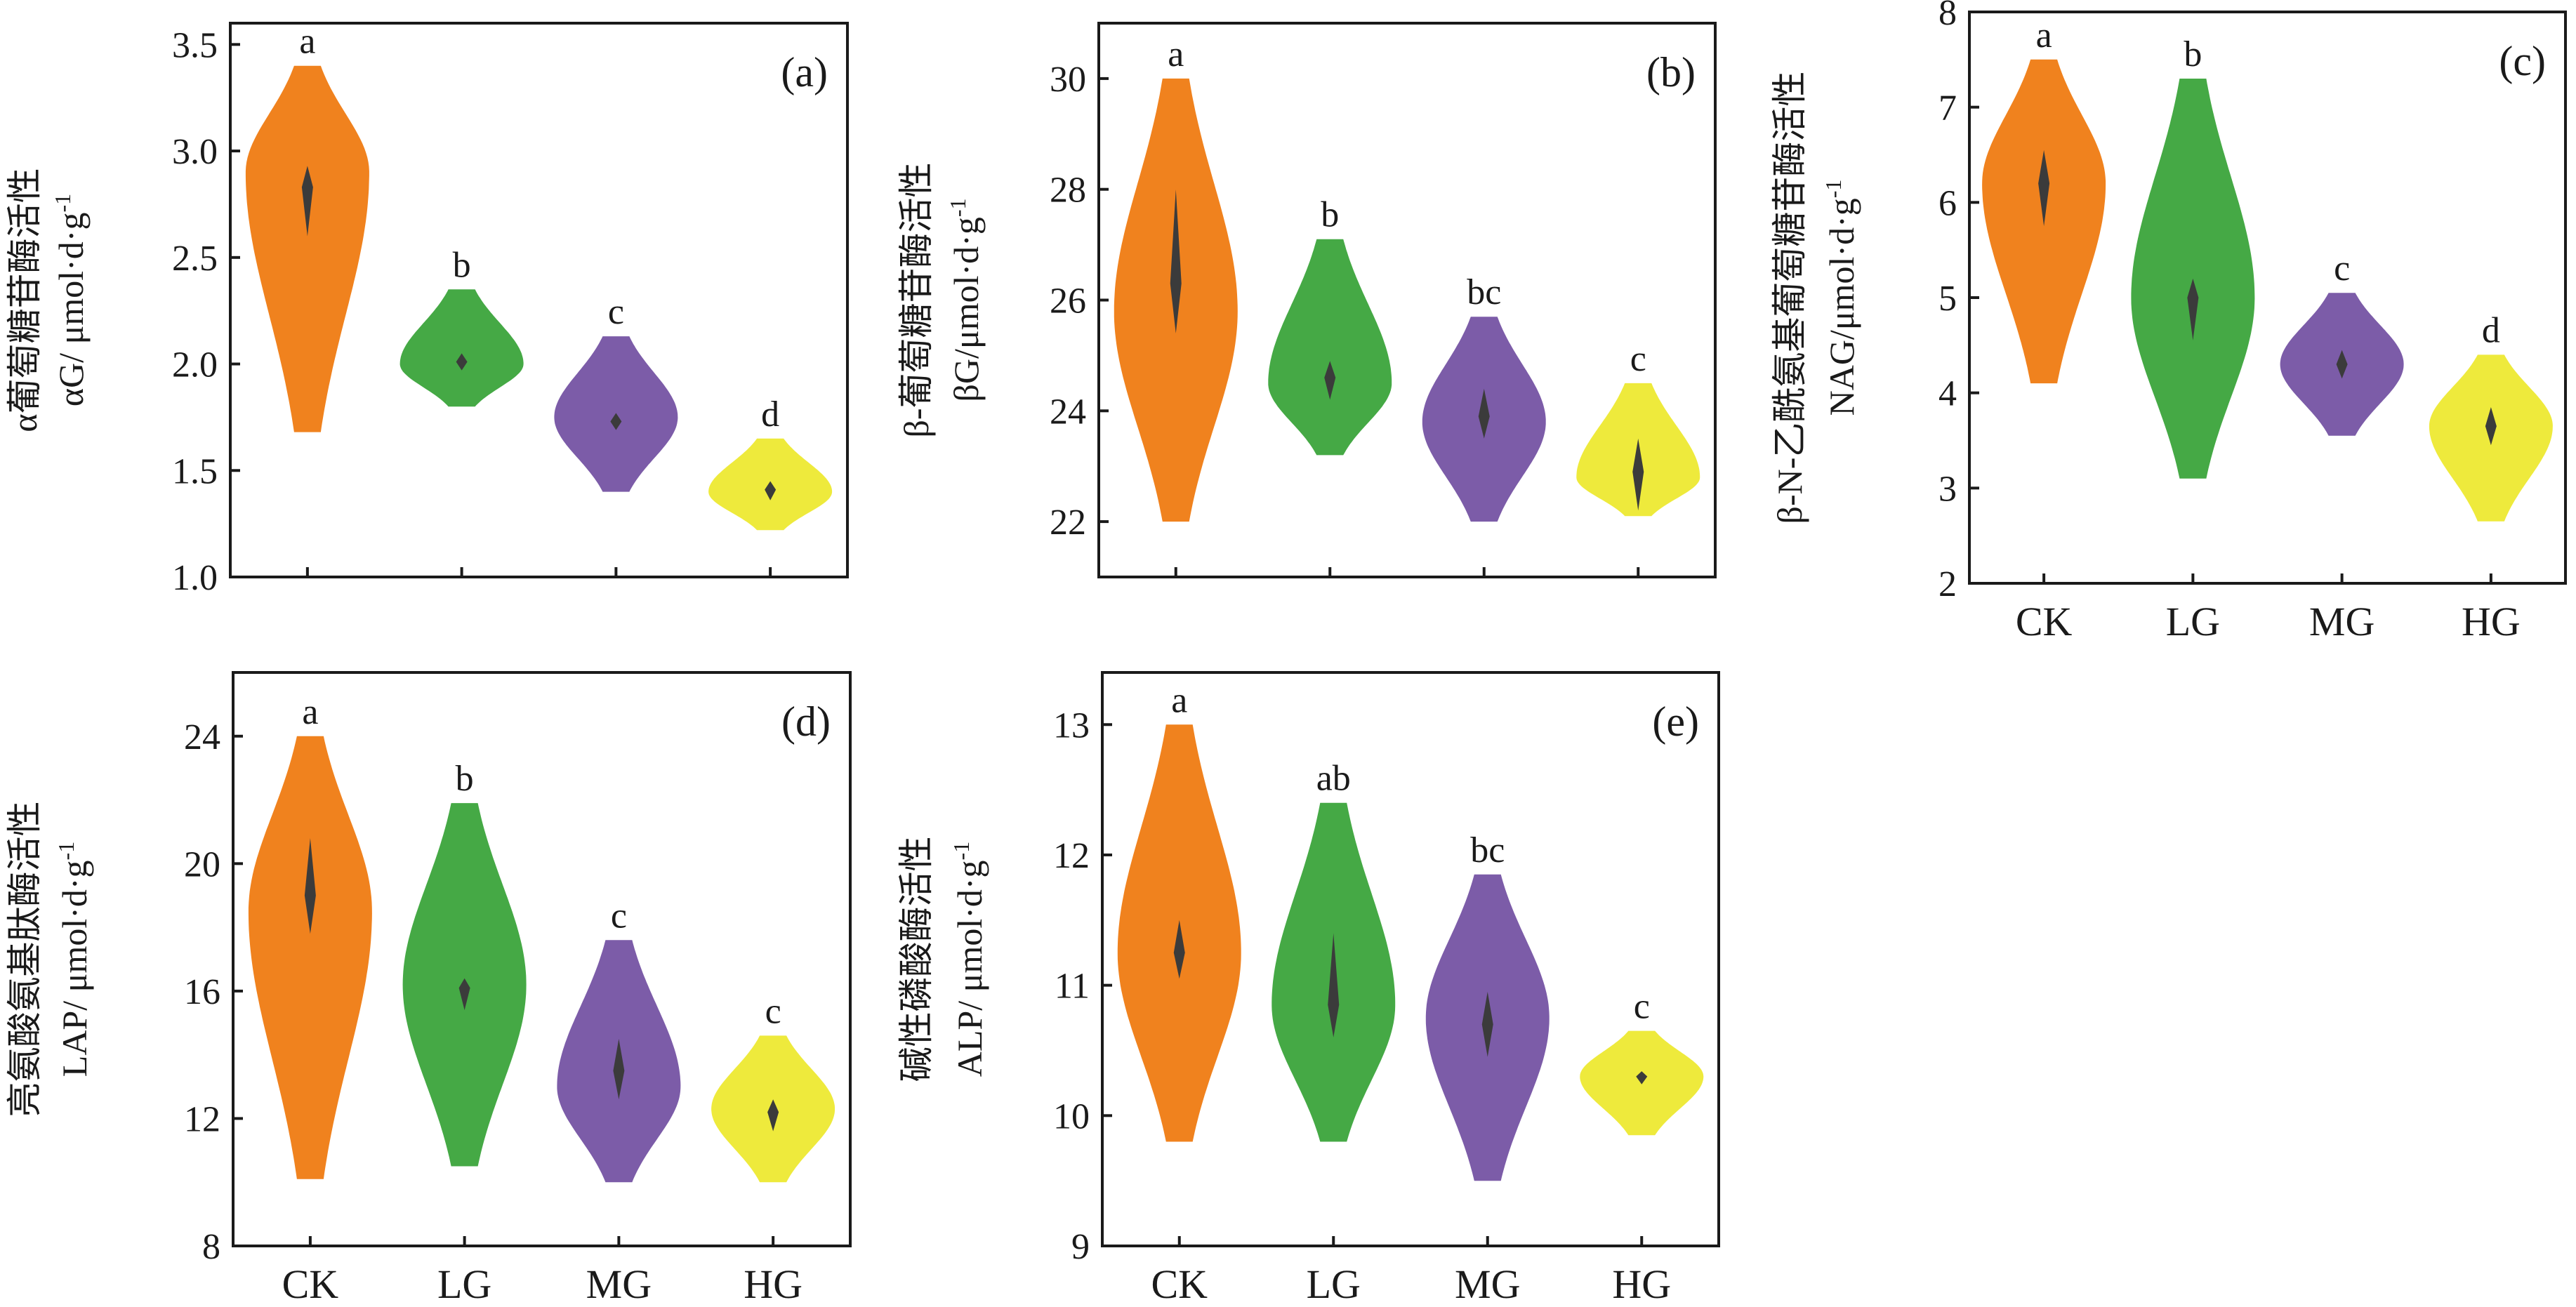 The height and width of the screenshot is (1307, 2576). What do you see at coordinates (195, 45) in the screenshot?
I see `y-tick-label: 3.5` at bounding box center [195, 45].